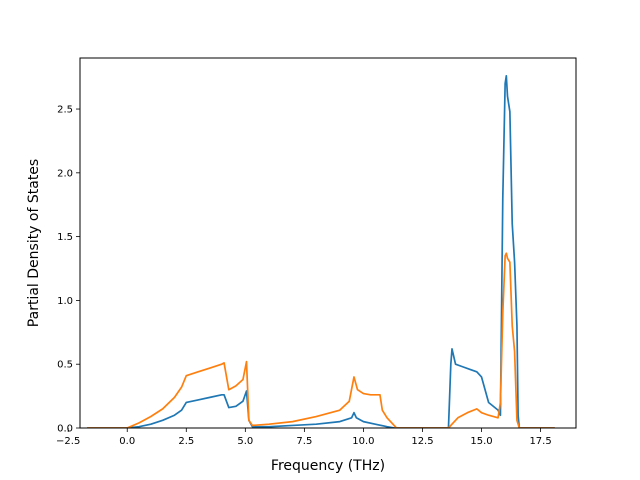  I want to click on x-tick-label: 2.5, so click(186, 441).